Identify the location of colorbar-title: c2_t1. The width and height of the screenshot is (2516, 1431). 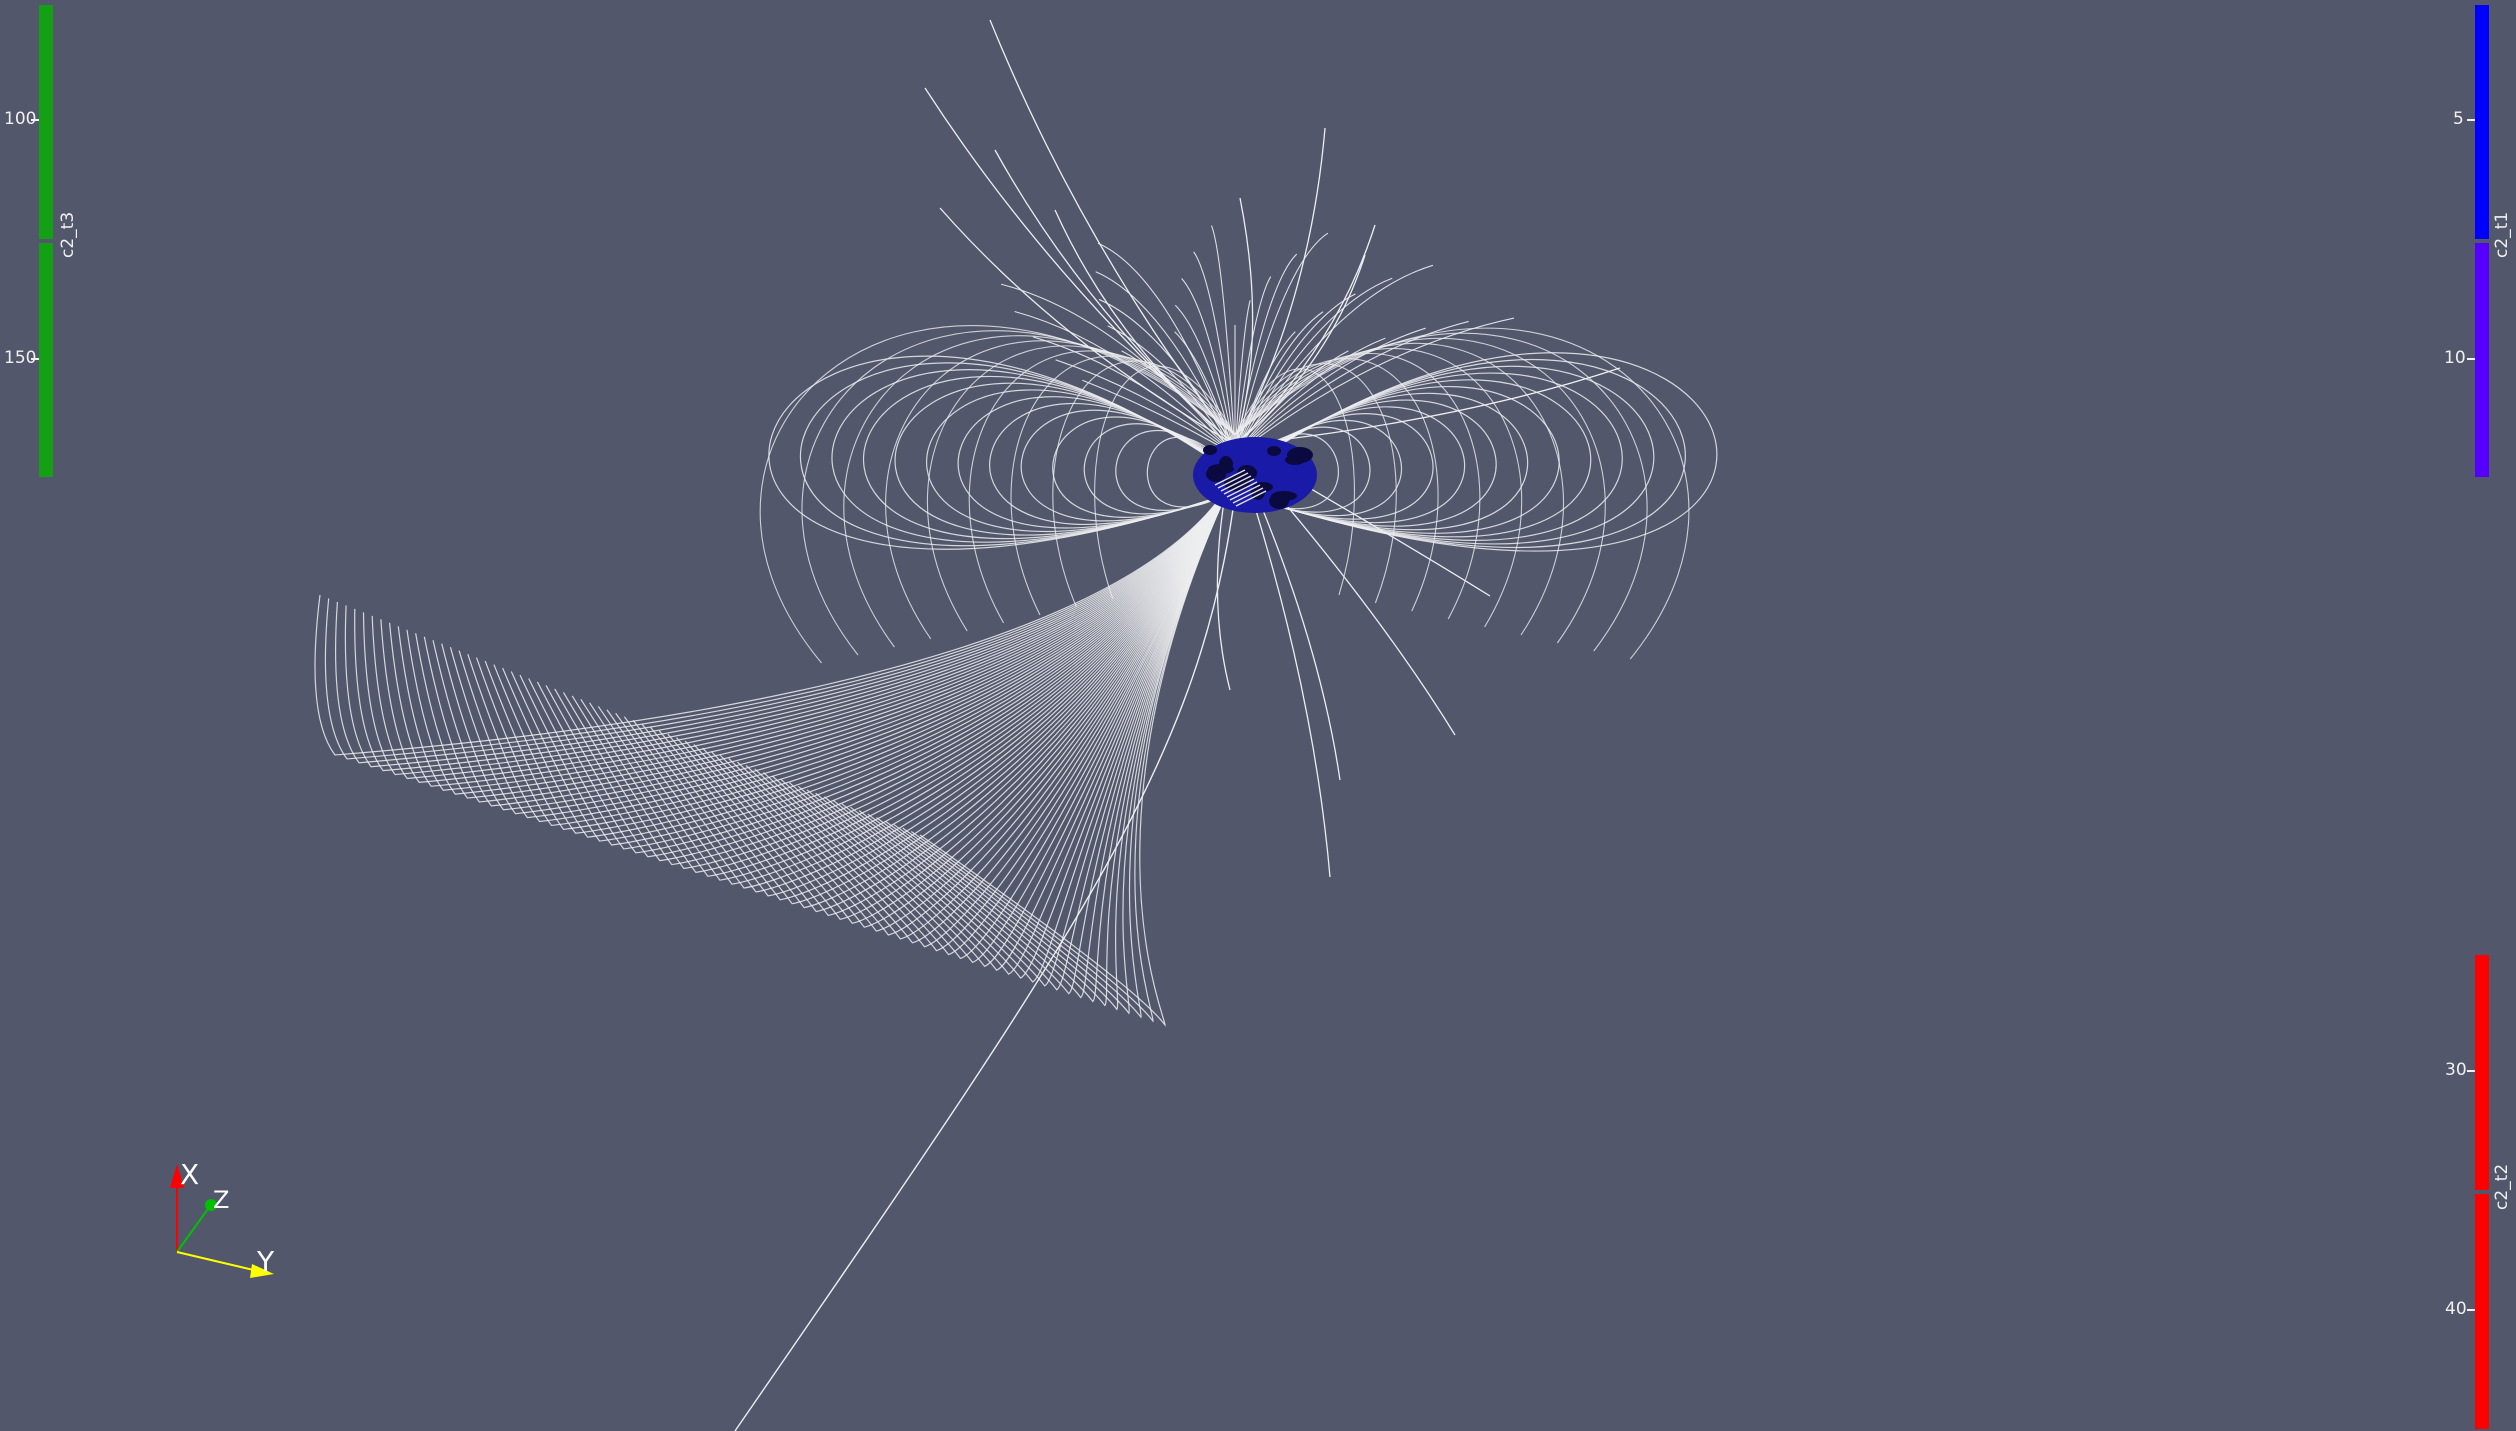
(2502, 234).